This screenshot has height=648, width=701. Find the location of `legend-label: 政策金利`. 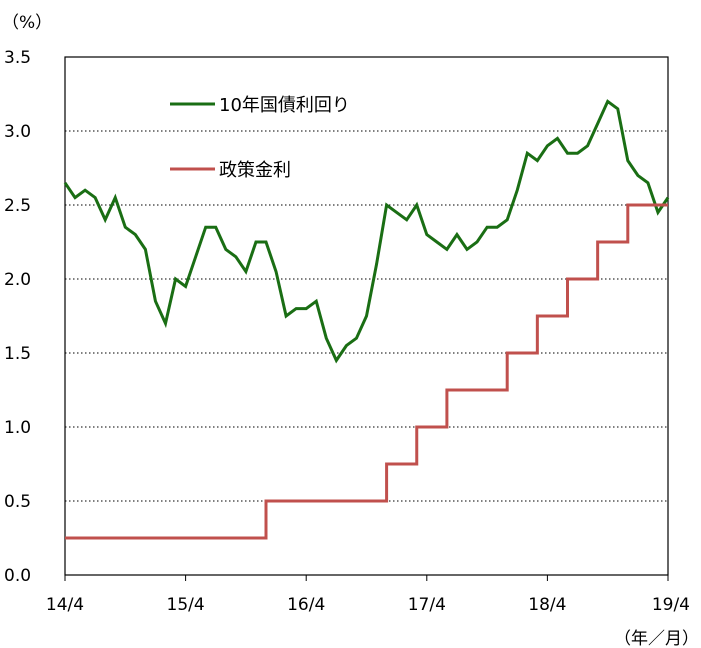

legend-label: 政策金利 is located at coordinates (255, 170).